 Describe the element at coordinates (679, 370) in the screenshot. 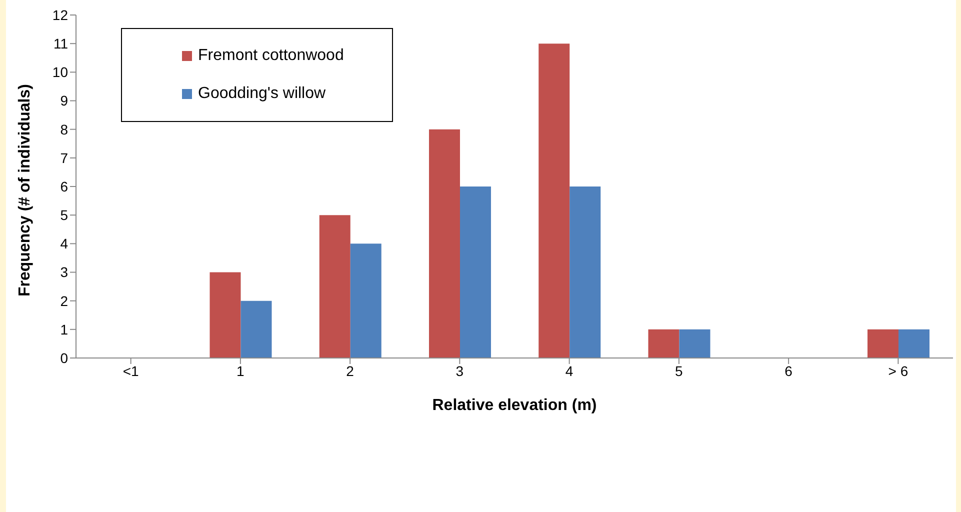

I see `x-tick-label: 5` at that location.